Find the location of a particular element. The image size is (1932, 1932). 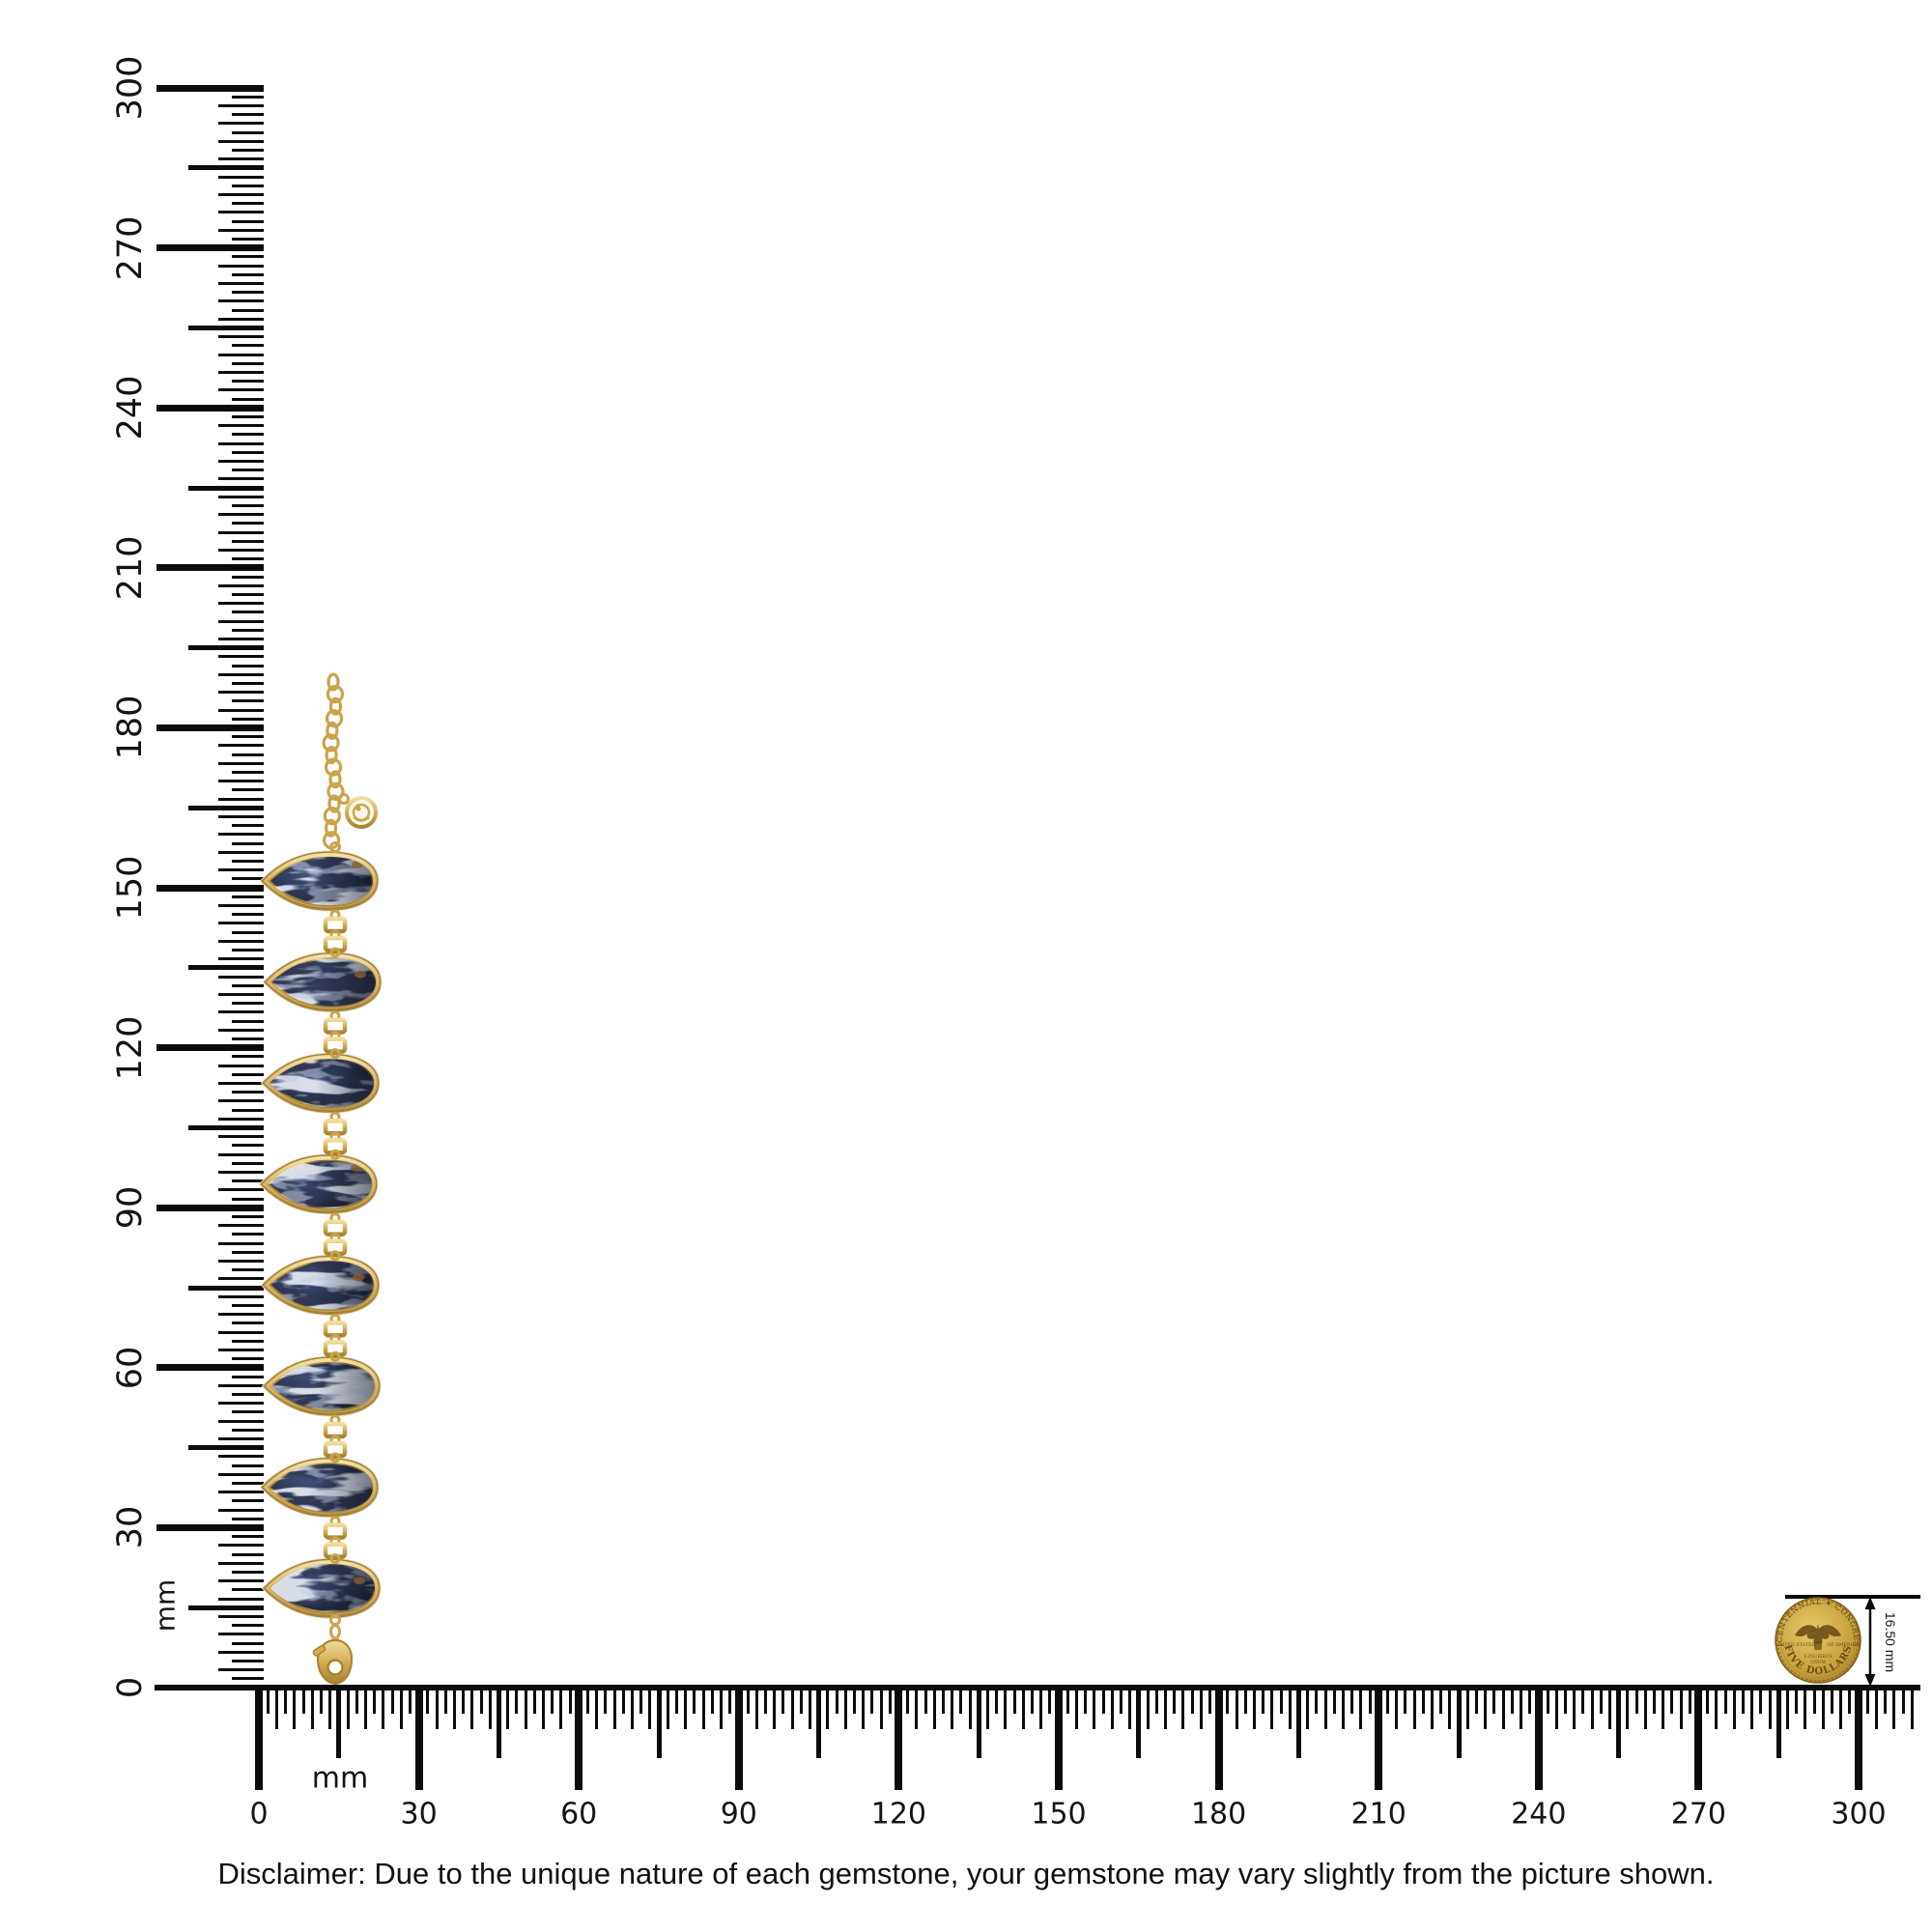

ruler-baseline is located at coordinates (1037, 1687).